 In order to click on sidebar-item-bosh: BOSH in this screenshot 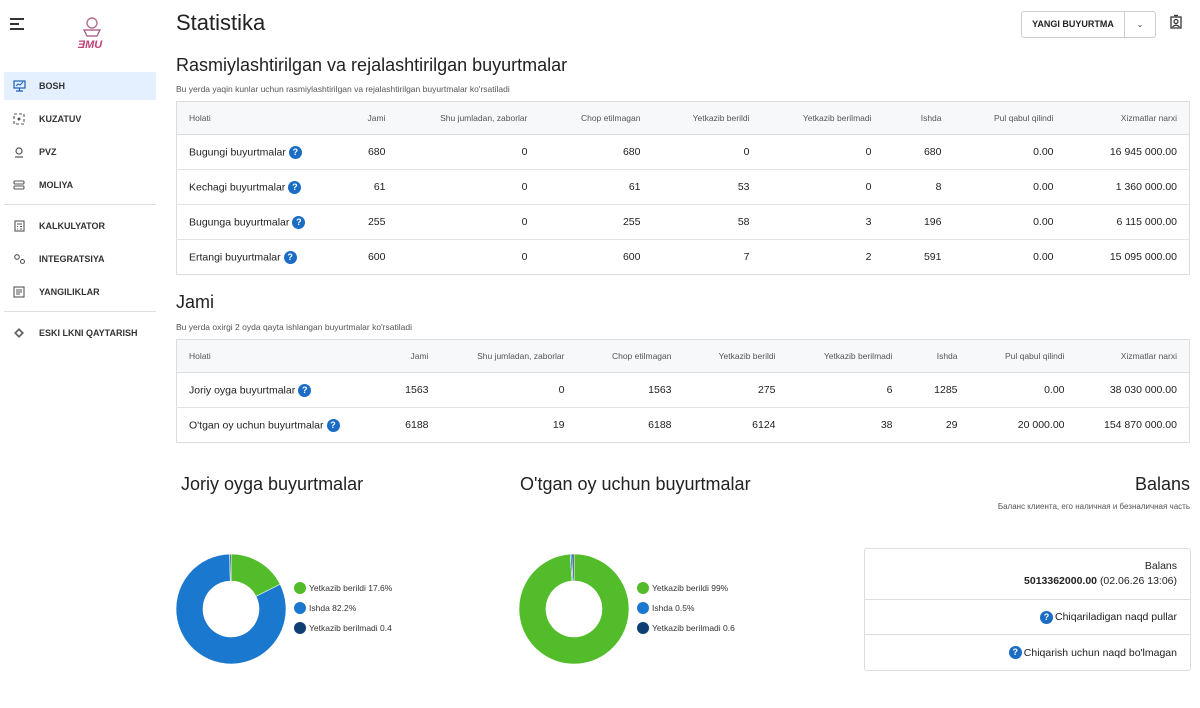, I will do `click(80, 86)`.